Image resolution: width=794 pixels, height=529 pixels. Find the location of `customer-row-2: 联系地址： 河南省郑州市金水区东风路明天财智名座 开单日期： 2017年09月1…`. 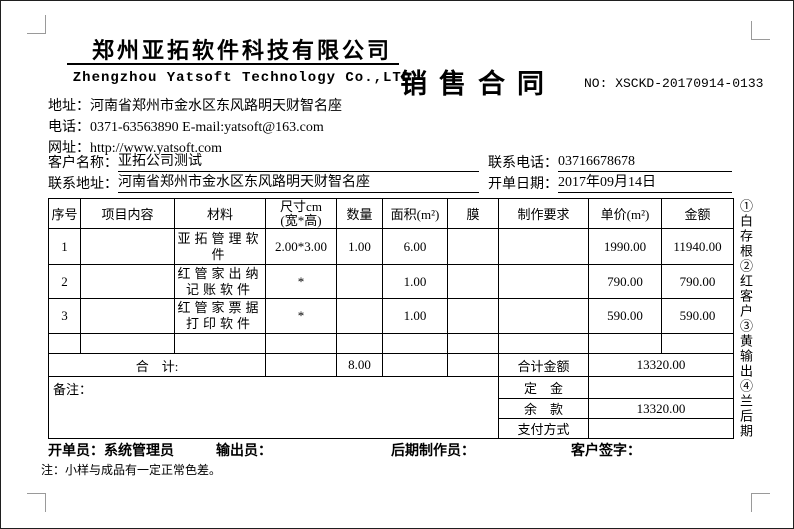

customer-row-2: 联系地址： 河南省郑州市金水区东风路明天财智名座 开单日期： 2017年09月1… is located at coordinates (390, 183).